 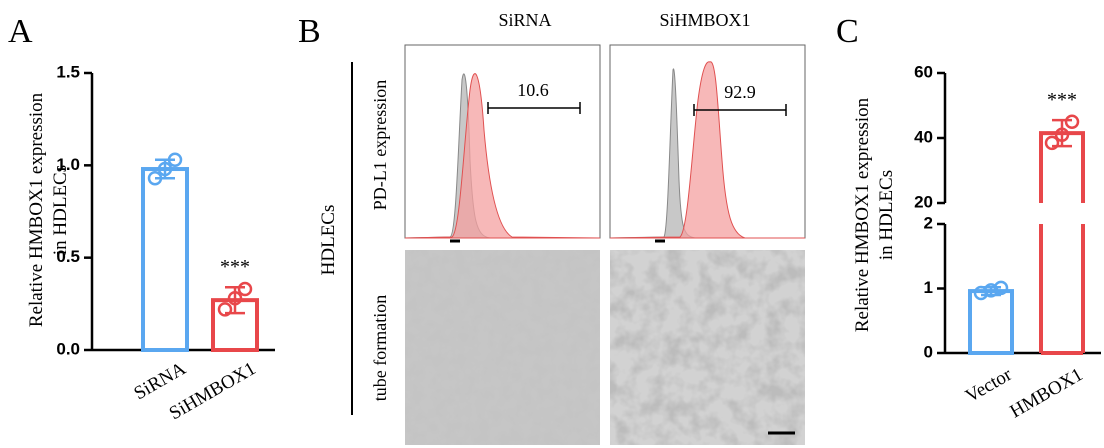 I want to click on y-tick-label: 0.5, so click(x=68, y=256).